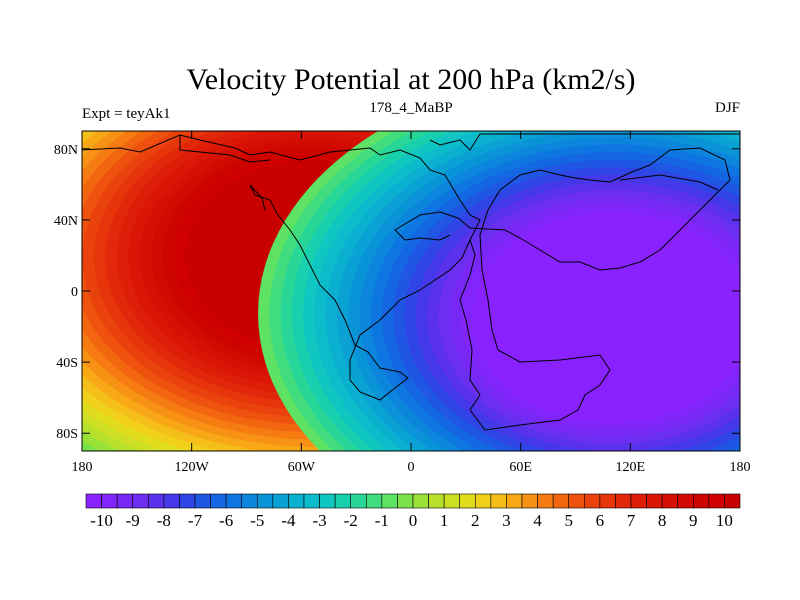 This screenshot has height=600, width=800. I want to click on y-tick-label: 40S, so click(67, 363).